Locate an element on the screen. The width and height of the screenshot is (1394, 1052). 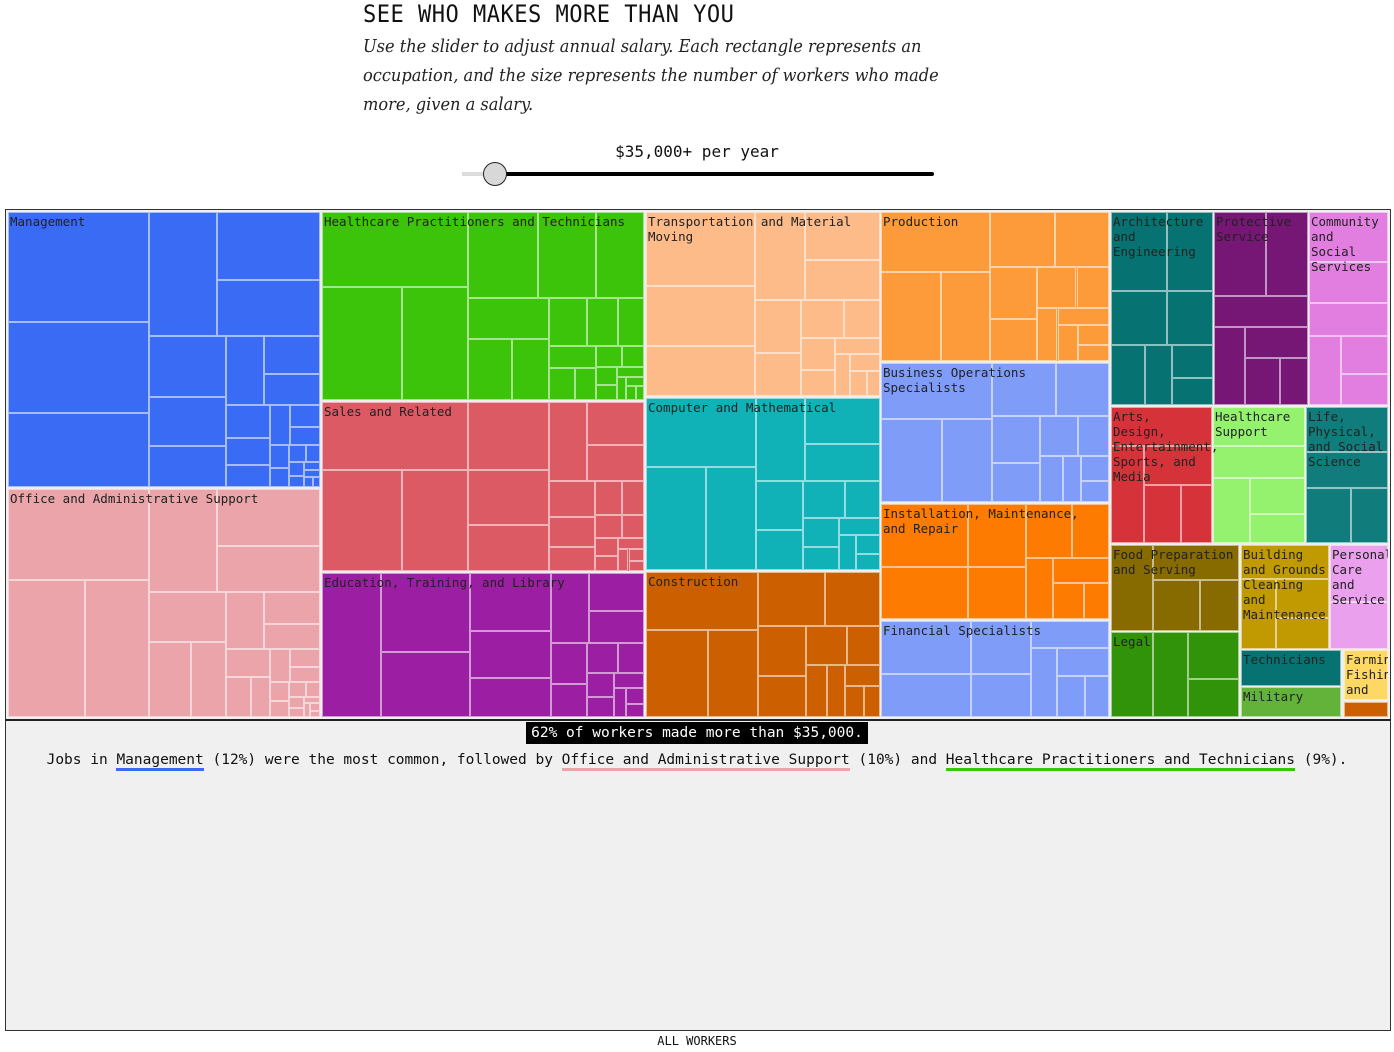
treemap-group: Production is located at coordinates (995, 286).